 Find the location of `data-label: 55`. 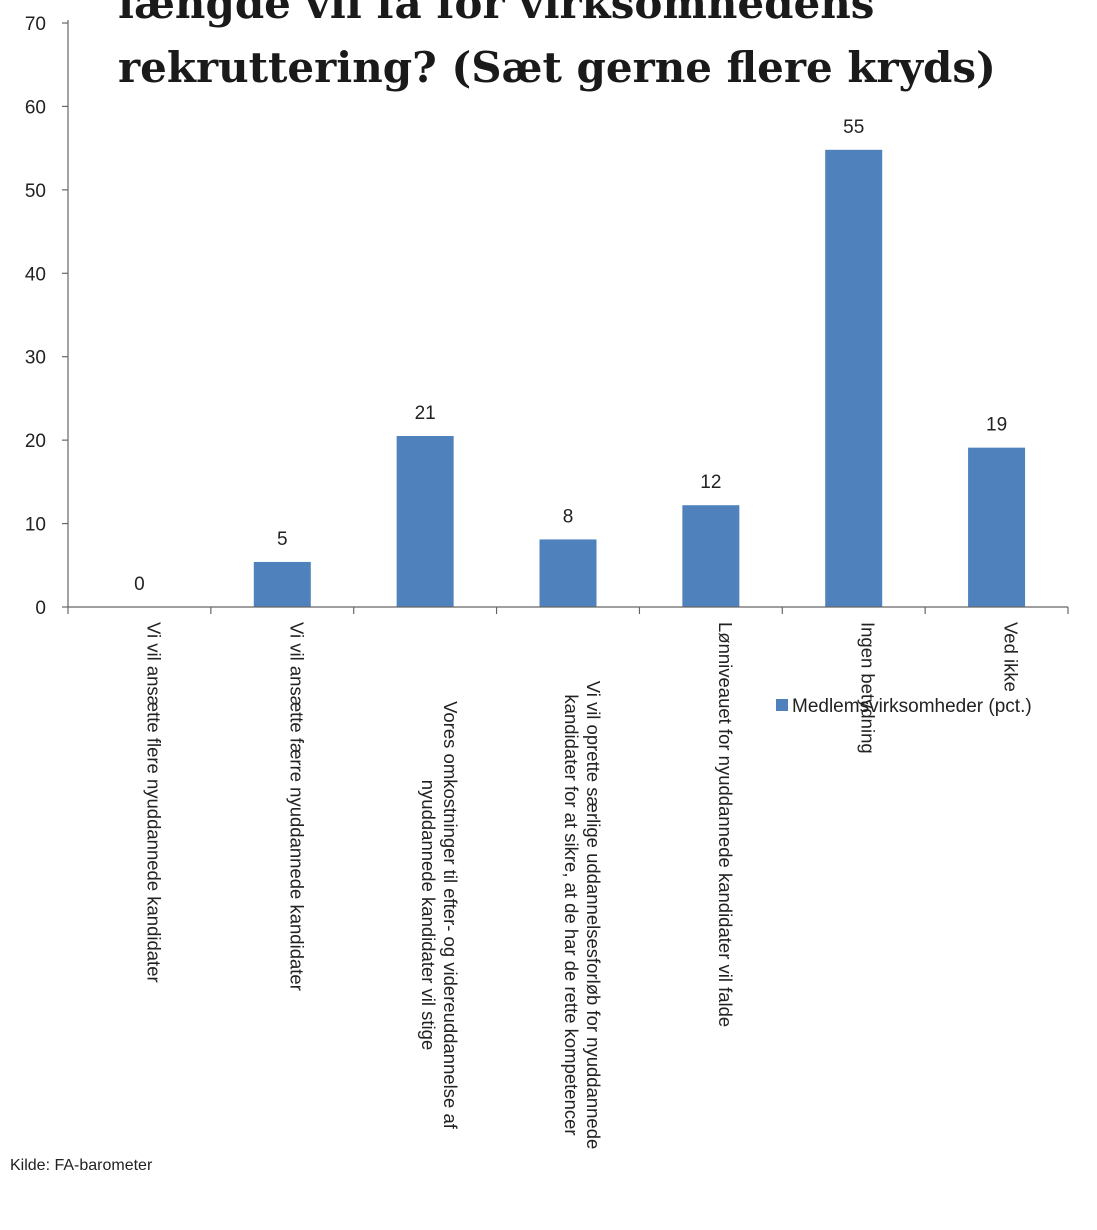

data-label: 55 is located at coordinates (853, 127).